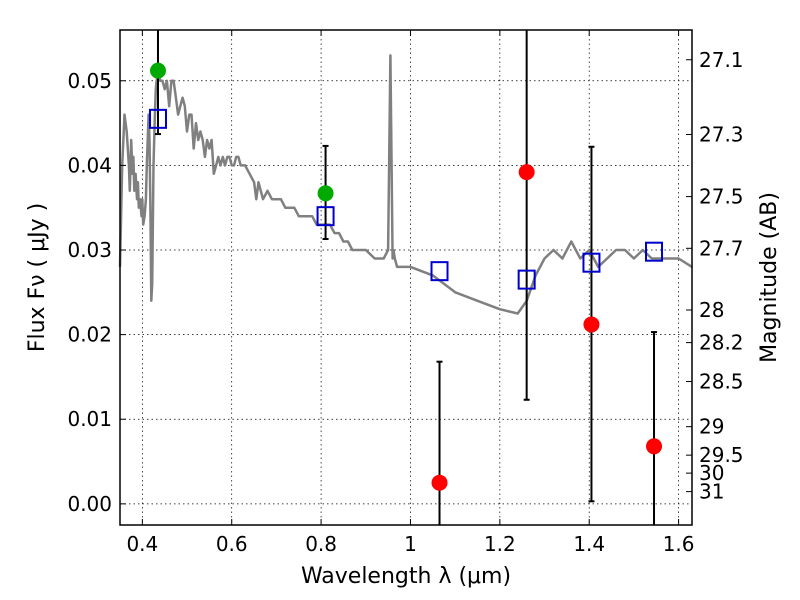 The width and height of the screenshot is (800, 600). Describe the element at coordinates (89, 165) in the screenshot. I see `y-tick-label: 0.04` at that location.